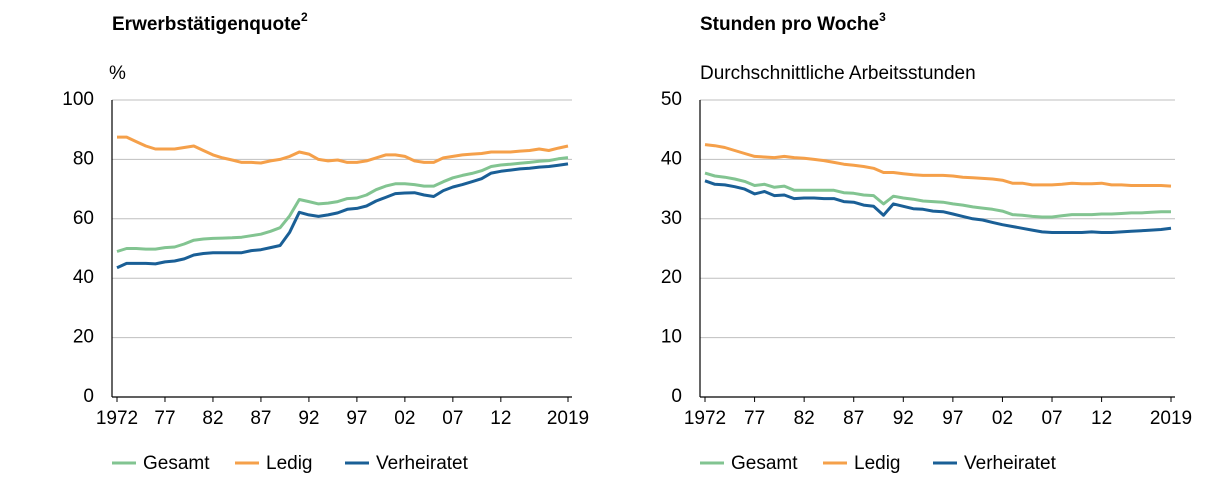 Image resolution: width=1208 pixels, height=479 pixels. Describe the element at coordinates (671, 218) in the screenshot. I see `y-tick-label: 30` at that location.